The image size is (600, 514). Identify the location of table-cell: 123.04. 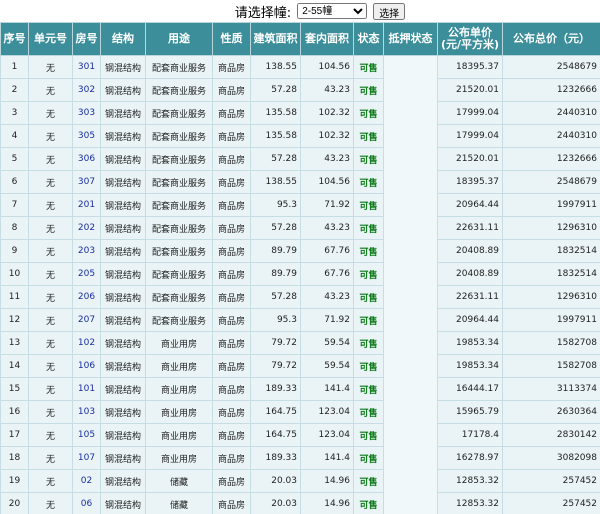
(327, 435).